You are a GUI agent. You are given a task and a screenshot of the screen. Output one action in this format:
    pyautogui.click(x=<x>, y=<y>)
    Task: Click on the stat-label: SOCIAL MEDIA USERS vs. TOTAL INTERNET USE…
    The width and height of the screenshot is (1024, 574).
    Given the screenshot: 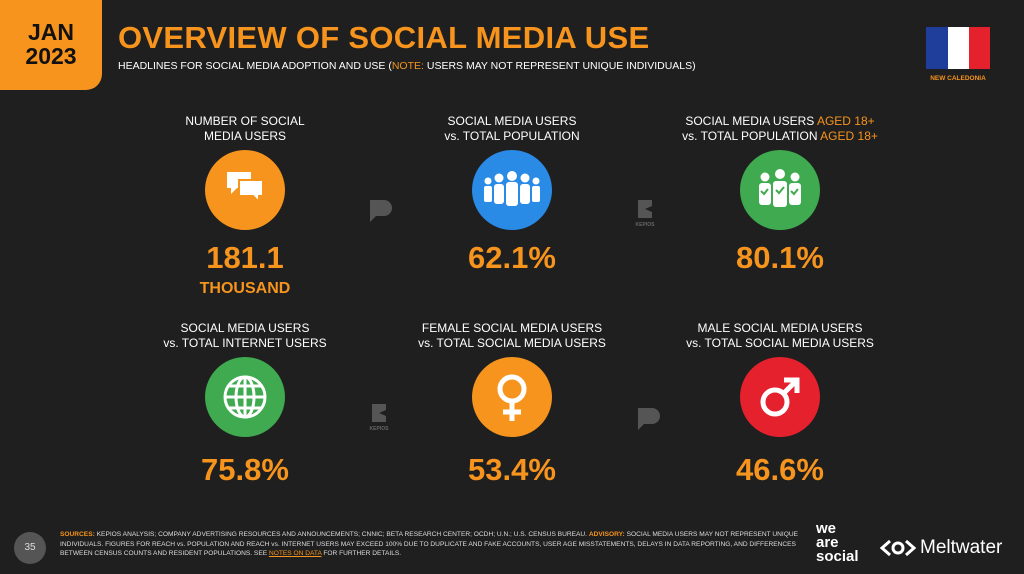 What is the action you would take?
    pyautogui.click(x=245, y=336)
    